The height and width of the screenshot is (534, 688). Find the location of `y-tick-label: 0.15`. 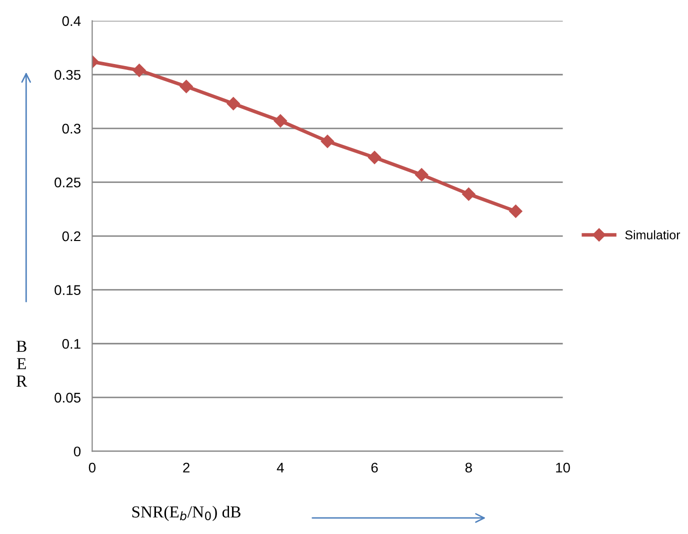

y-tick-label: 0.15 is located at coordinates (67, 290).